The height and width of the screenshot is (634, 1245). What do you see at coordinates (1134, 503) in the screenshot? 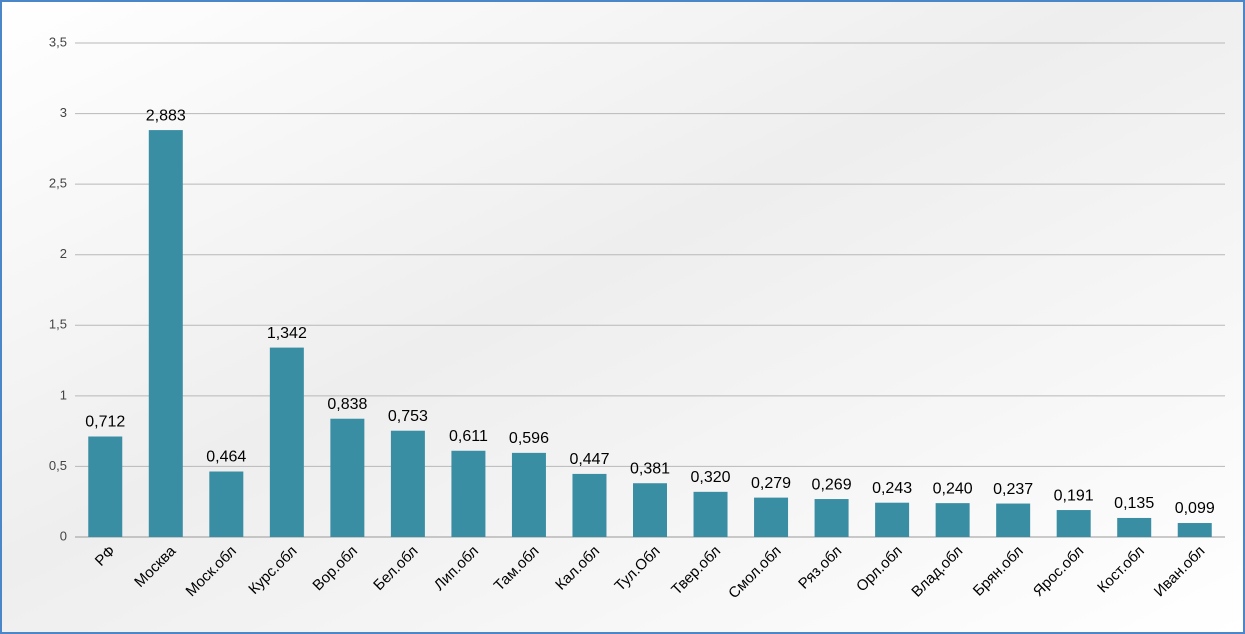
I see `value-label: 0,135` at bounding box center [1134, 503].